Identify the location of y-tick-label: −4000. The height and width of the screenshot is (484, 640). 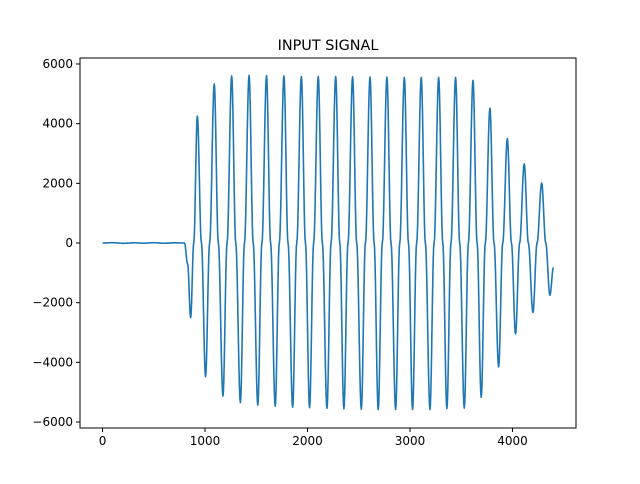
(52, 362).